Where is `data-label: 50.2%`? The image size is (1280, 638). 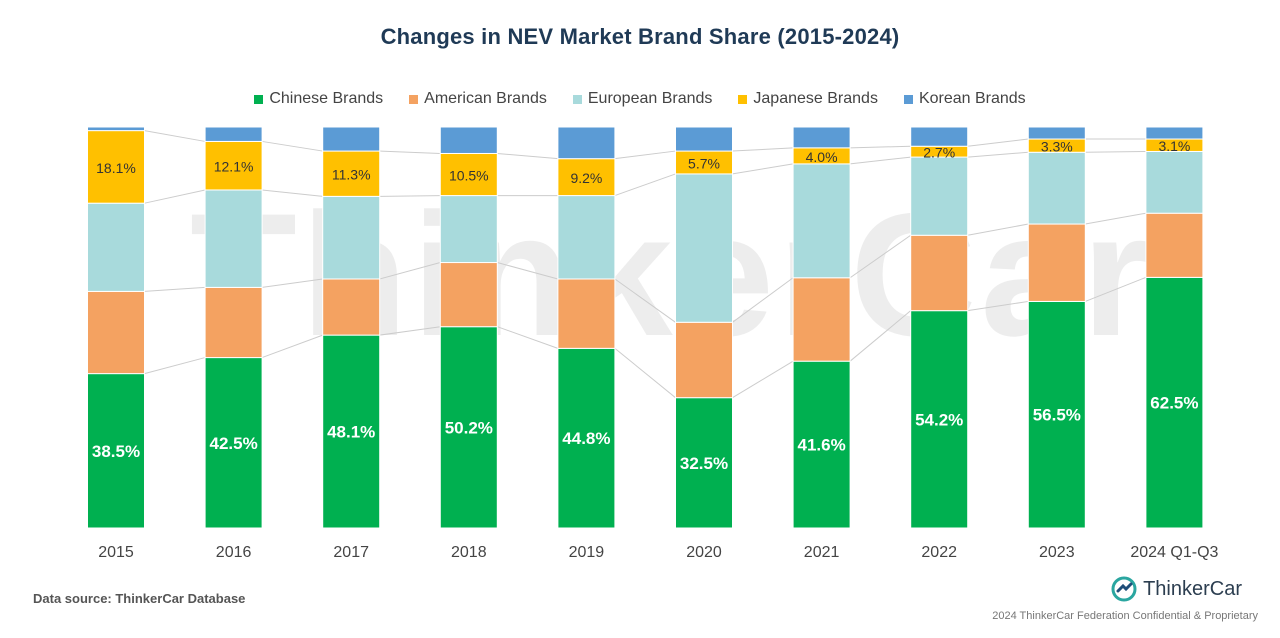
data-label: 50.2% is located at coordinates (469, 427).